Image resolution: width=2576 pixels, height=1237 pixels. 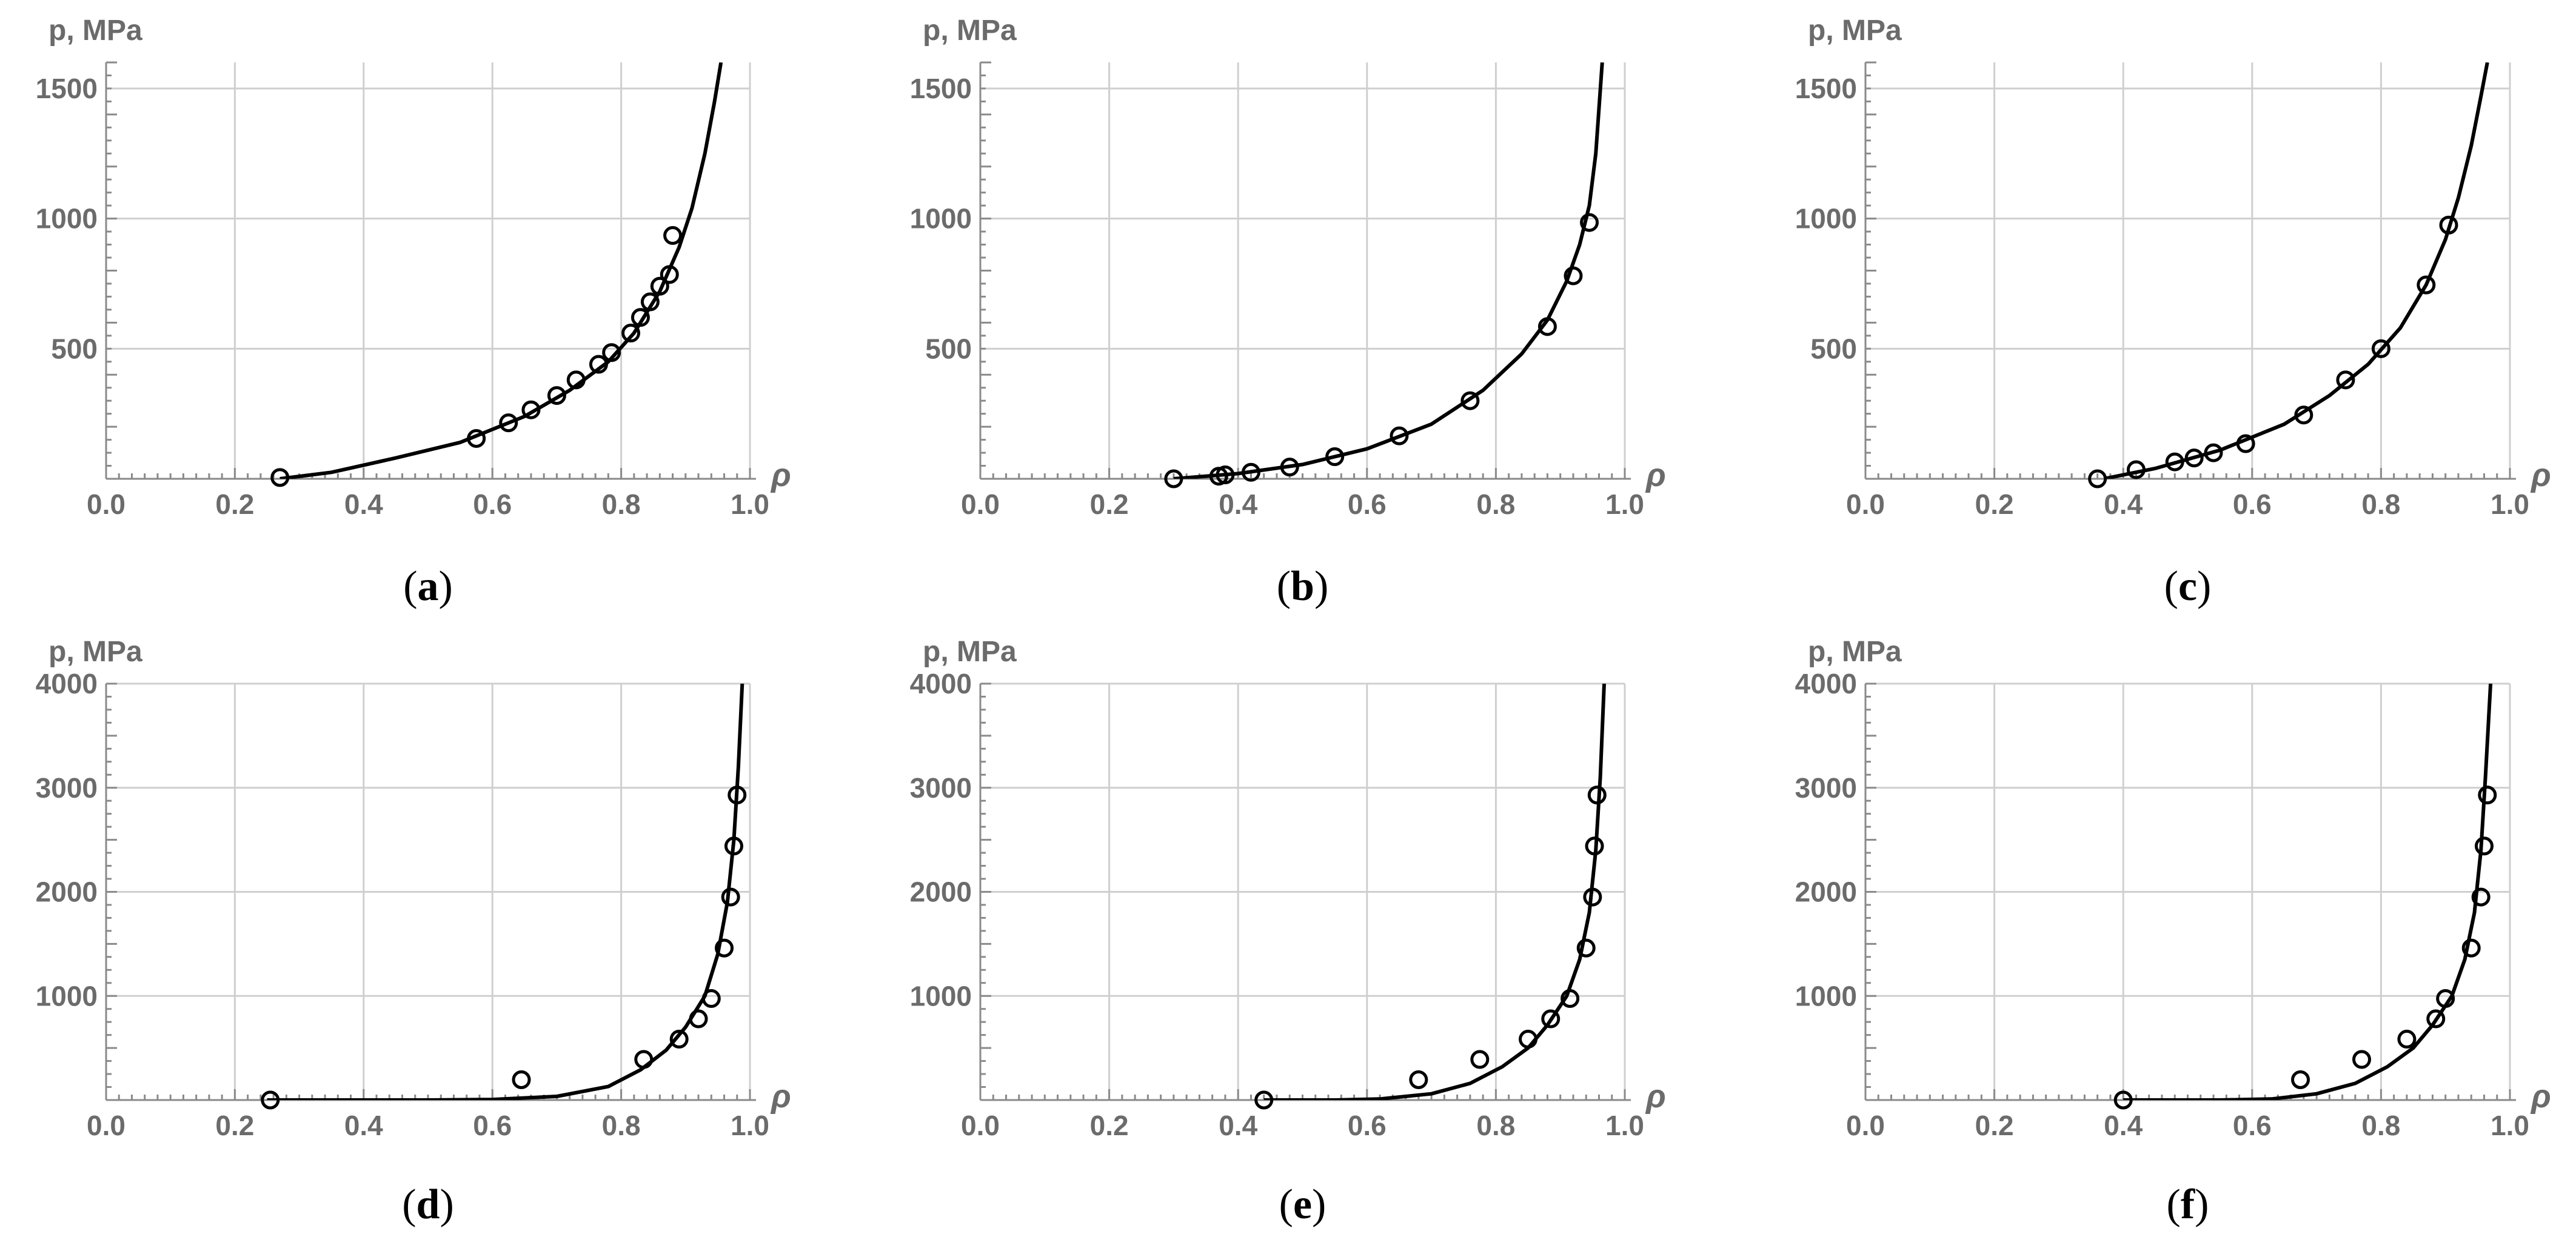 What do you see at coordinates (941, 892) in the screenshot?
I see `y-tick-label: 2000` at bounding box center [941, 892].